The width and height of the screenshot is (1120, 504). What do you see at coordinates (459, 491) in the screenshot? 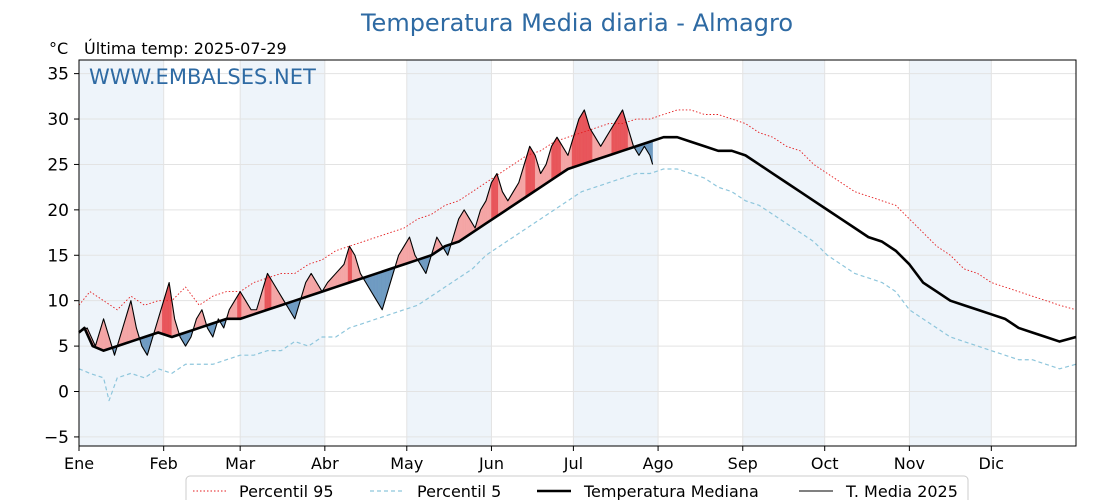
I see `legend-label-p5: Percentil 5` at bounding box center [459, 491].